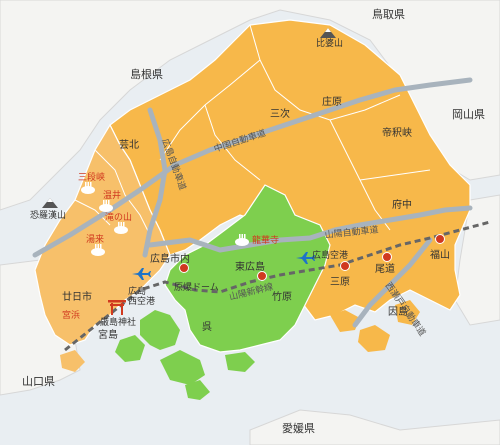 Image resolution: width=500 pixels, height=445 pixels. I want to click on station-onomichi, so click(387, 257).